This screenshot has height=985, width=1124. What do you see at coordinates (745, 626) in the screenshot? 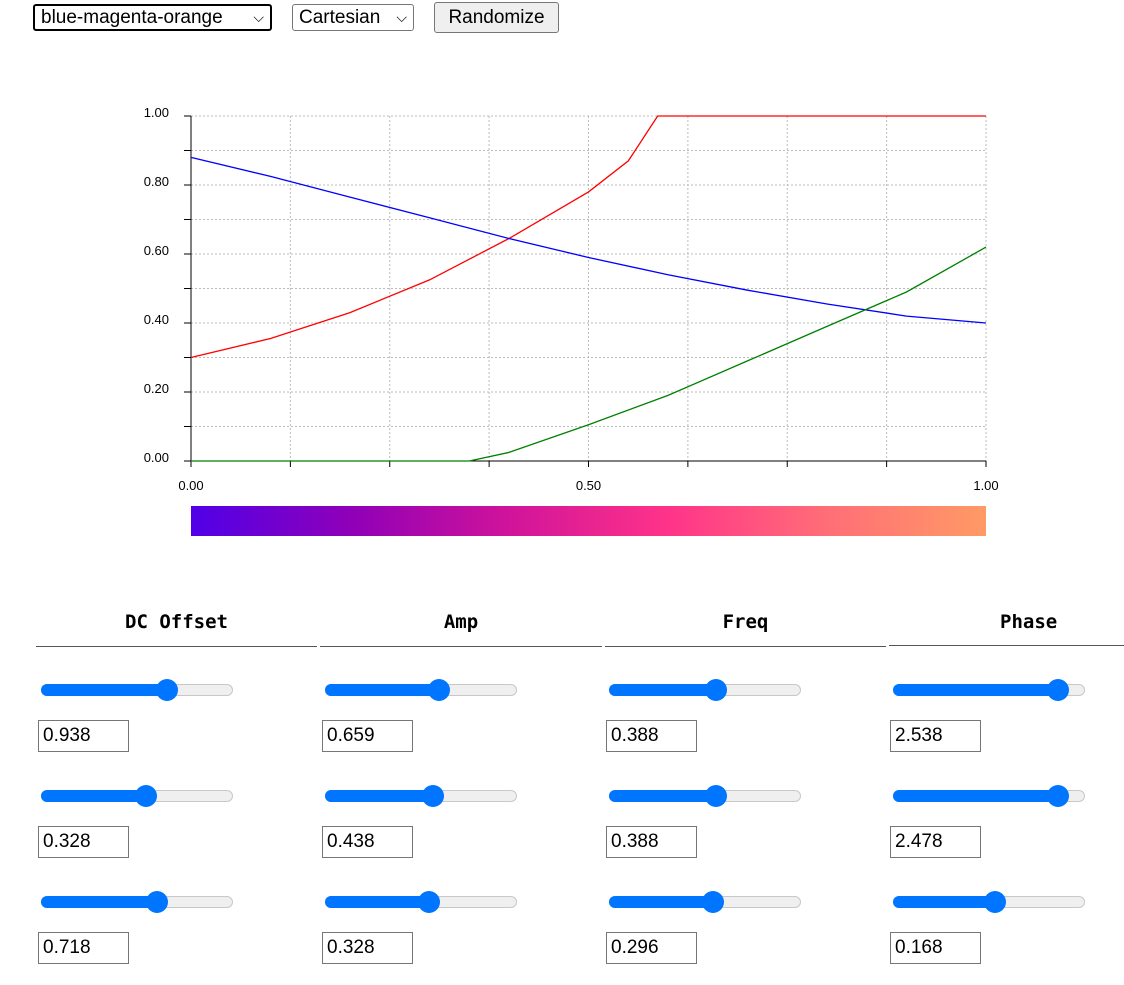
I see `column-header-freq: Freq` at bounding box center [745, 626].